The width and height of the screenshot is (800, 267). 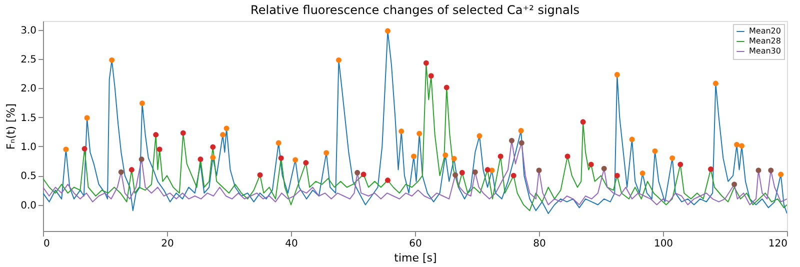 What do you see at coordinates (765, 51) in the screenshot?
I see `legend-label: Mean30` at bounding box center [765, 51].